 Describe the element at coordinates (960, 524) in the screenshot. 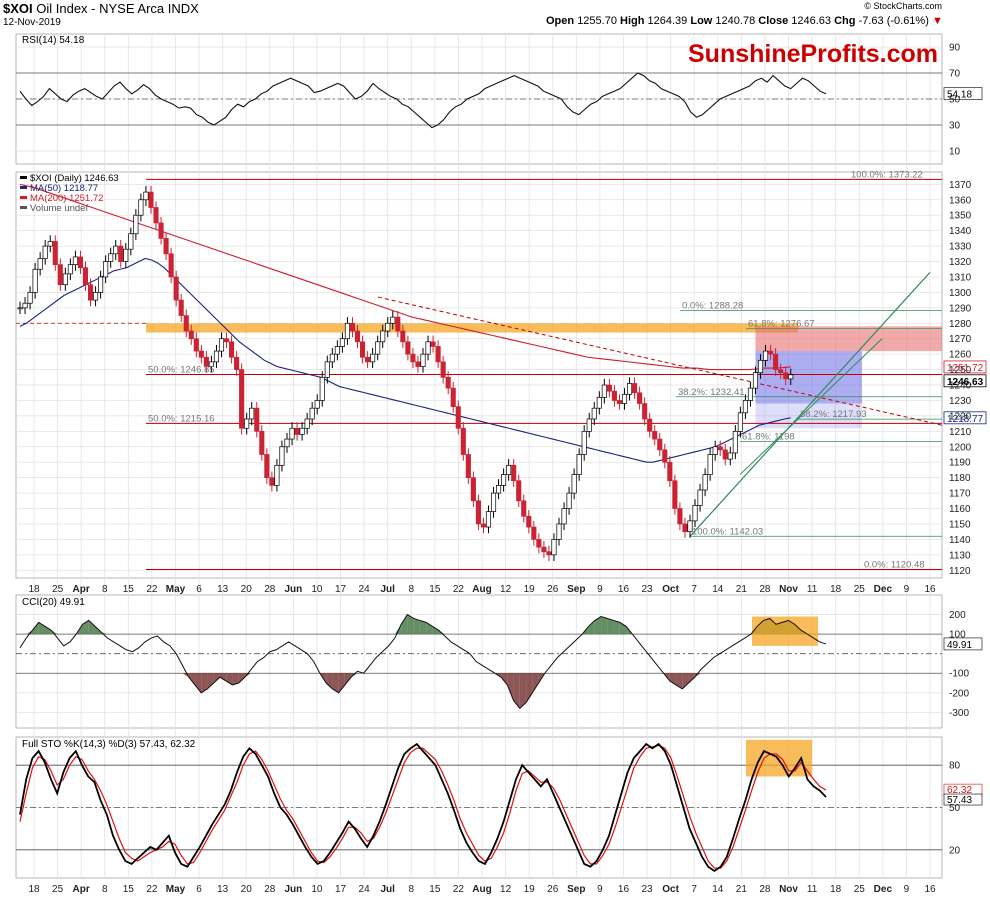

I see `y-tick-label-price: 1150` at that location.